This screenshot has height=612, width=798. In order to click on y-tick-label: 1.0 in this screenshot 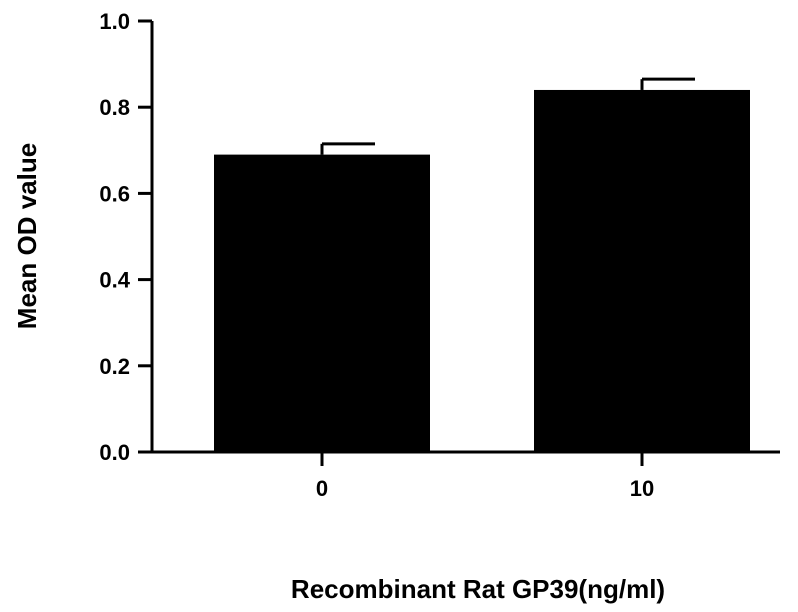, I will do `click(114, 21)`.